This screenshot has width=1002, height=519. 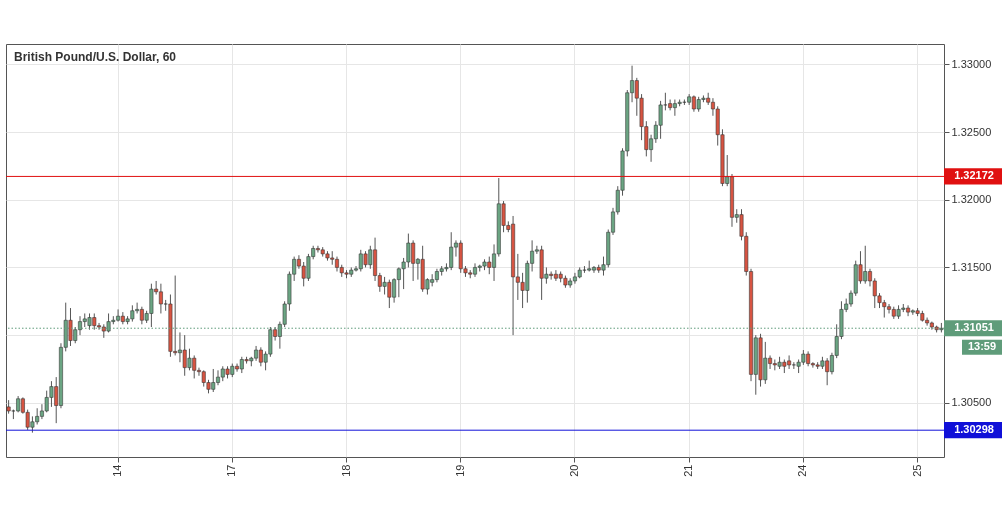 I want to click on x-tick-label: 24, so click(x=802, y=470).